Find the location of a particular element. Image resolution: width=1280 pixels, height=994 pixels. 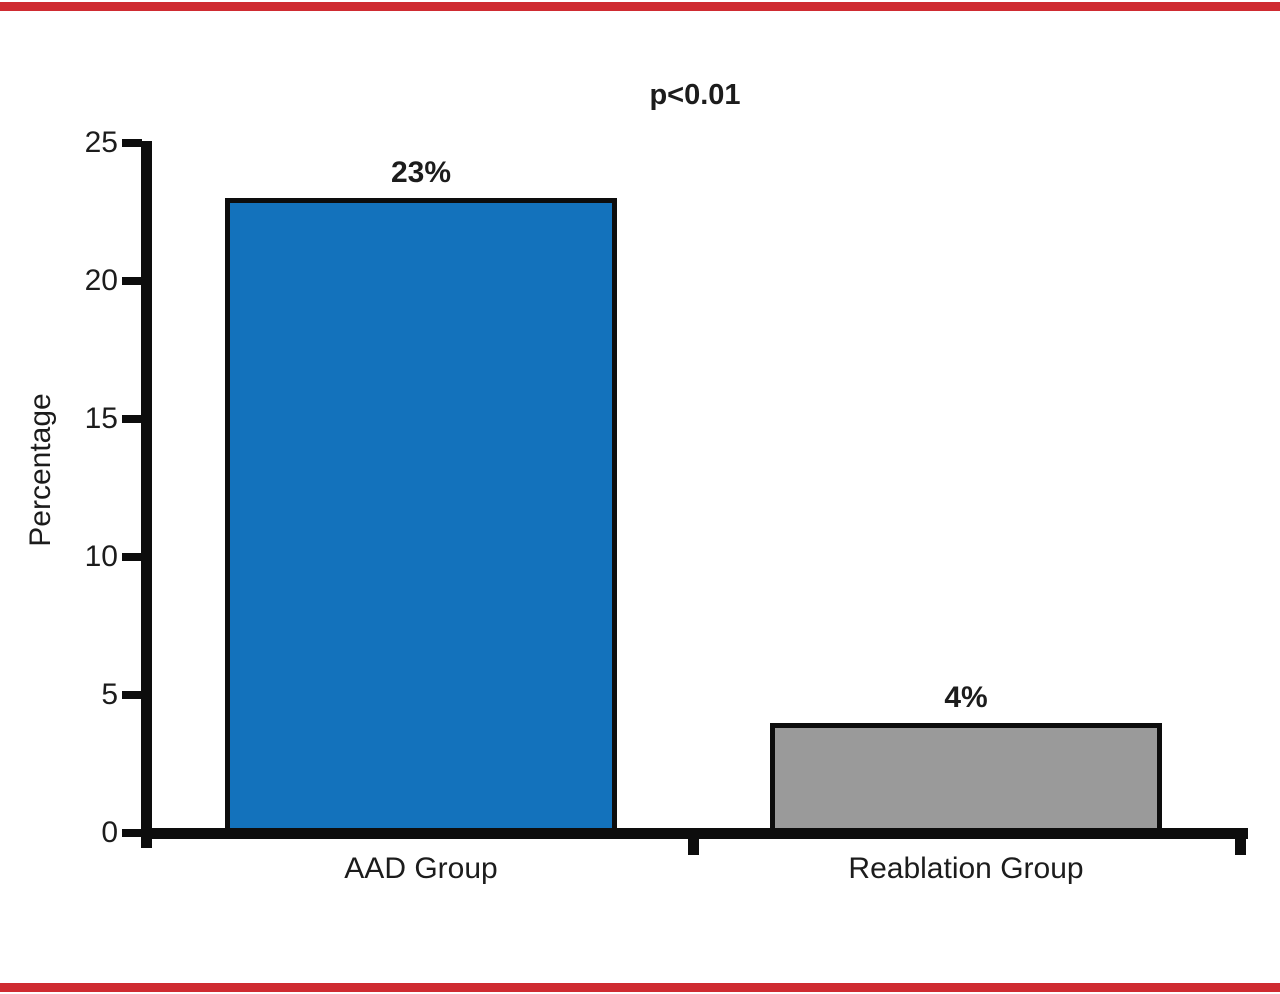

y-tick-label: 25 is located at coordinates (101, 142).